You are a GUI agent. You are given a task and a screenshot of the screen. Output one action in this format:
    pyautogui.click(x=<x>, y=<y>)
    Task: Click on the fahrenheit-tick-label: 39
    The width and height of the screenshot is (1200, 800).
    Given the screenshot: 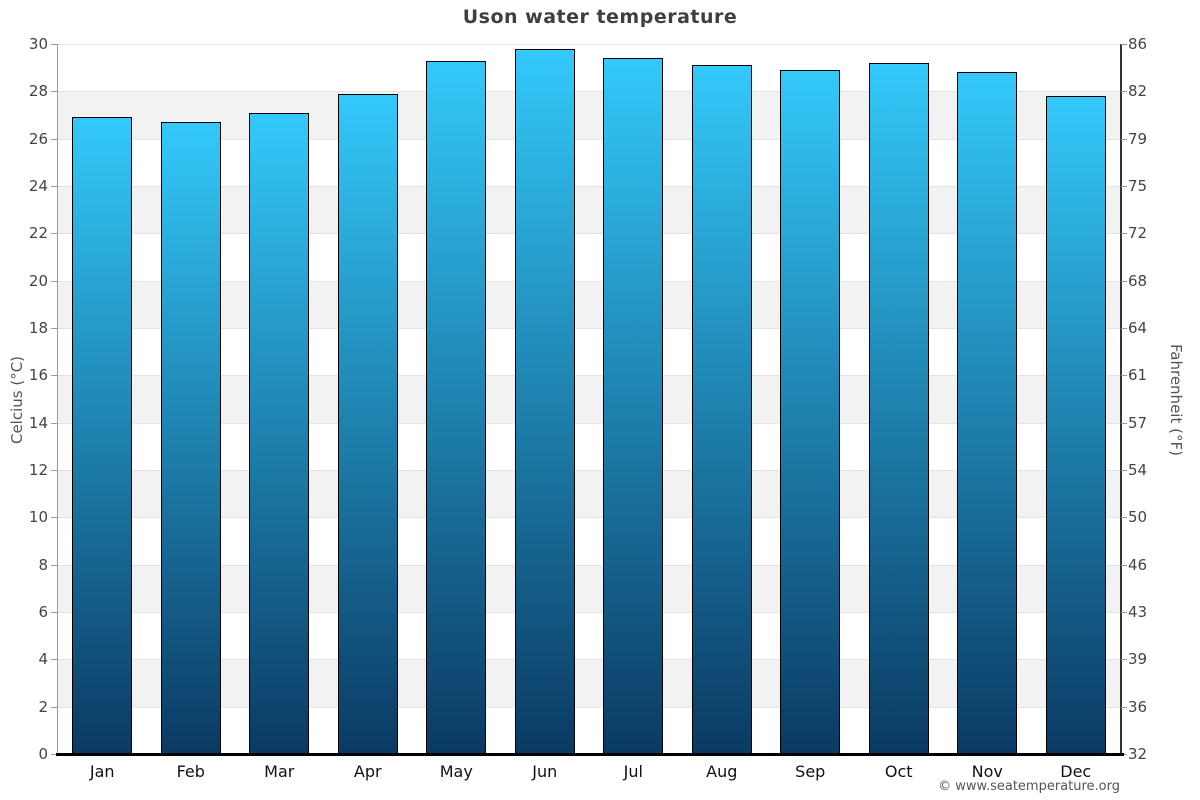 What is the action you would take?
    pyautogui.click(x=1138, y=659)
    